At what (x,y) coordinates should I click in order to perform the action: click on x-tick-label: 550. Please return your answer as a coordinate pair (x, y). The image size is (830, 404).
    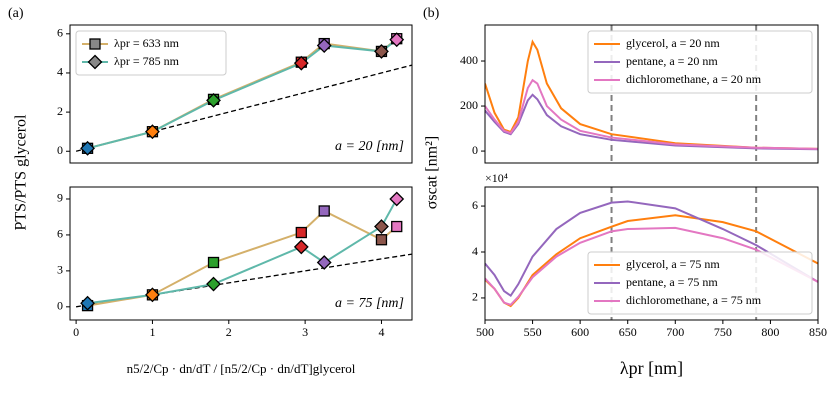
    Looking at the image, I should click on (533, 332).